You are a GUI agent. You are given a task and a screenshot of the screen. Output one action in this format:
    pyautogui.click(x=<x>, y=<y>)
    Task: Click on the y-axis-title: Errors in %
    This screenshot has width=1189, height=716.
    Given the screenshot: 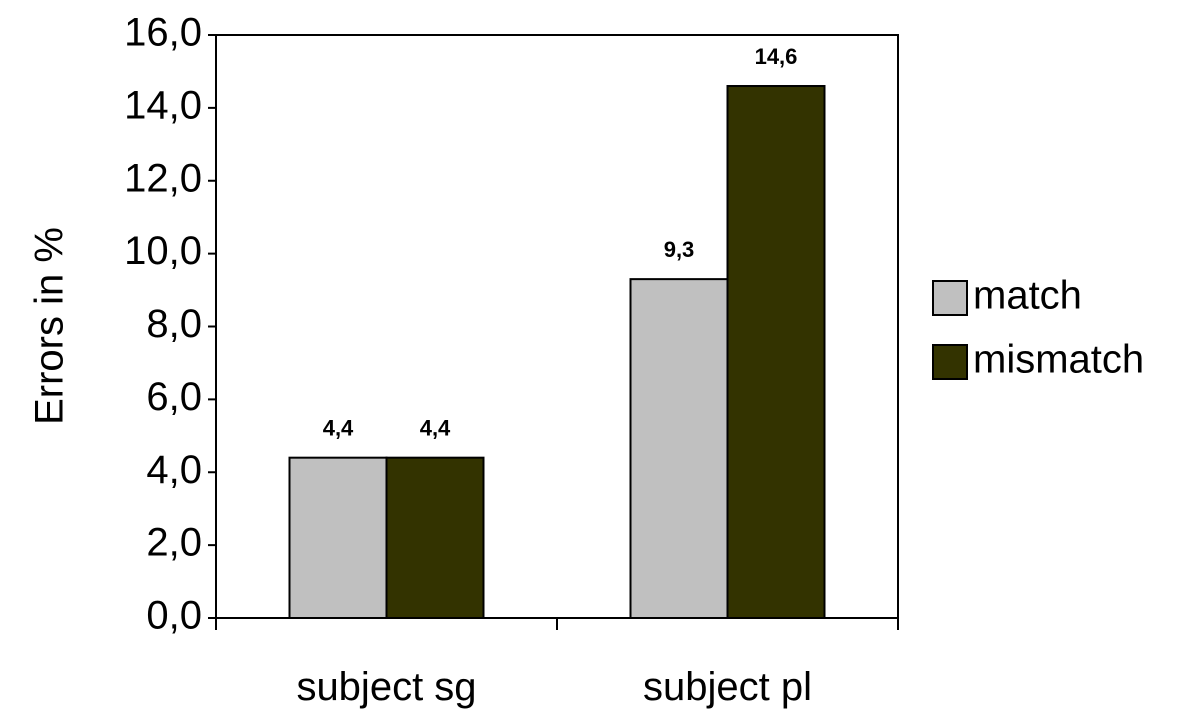 What is the action you would take?
    pyautogui.click(x=50, y=326)
    